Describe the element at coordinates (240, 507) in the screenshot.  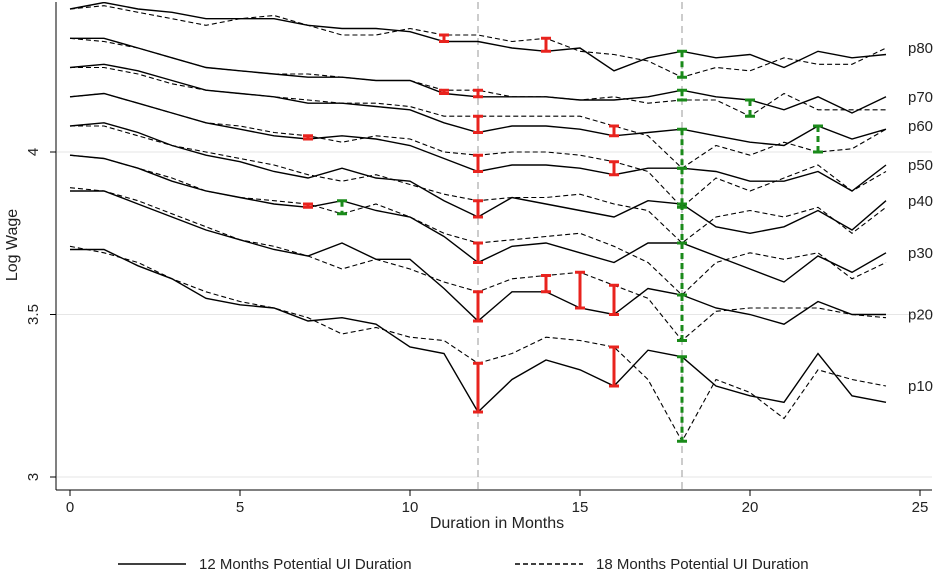
I see `x-tick-label: 5` at that location.